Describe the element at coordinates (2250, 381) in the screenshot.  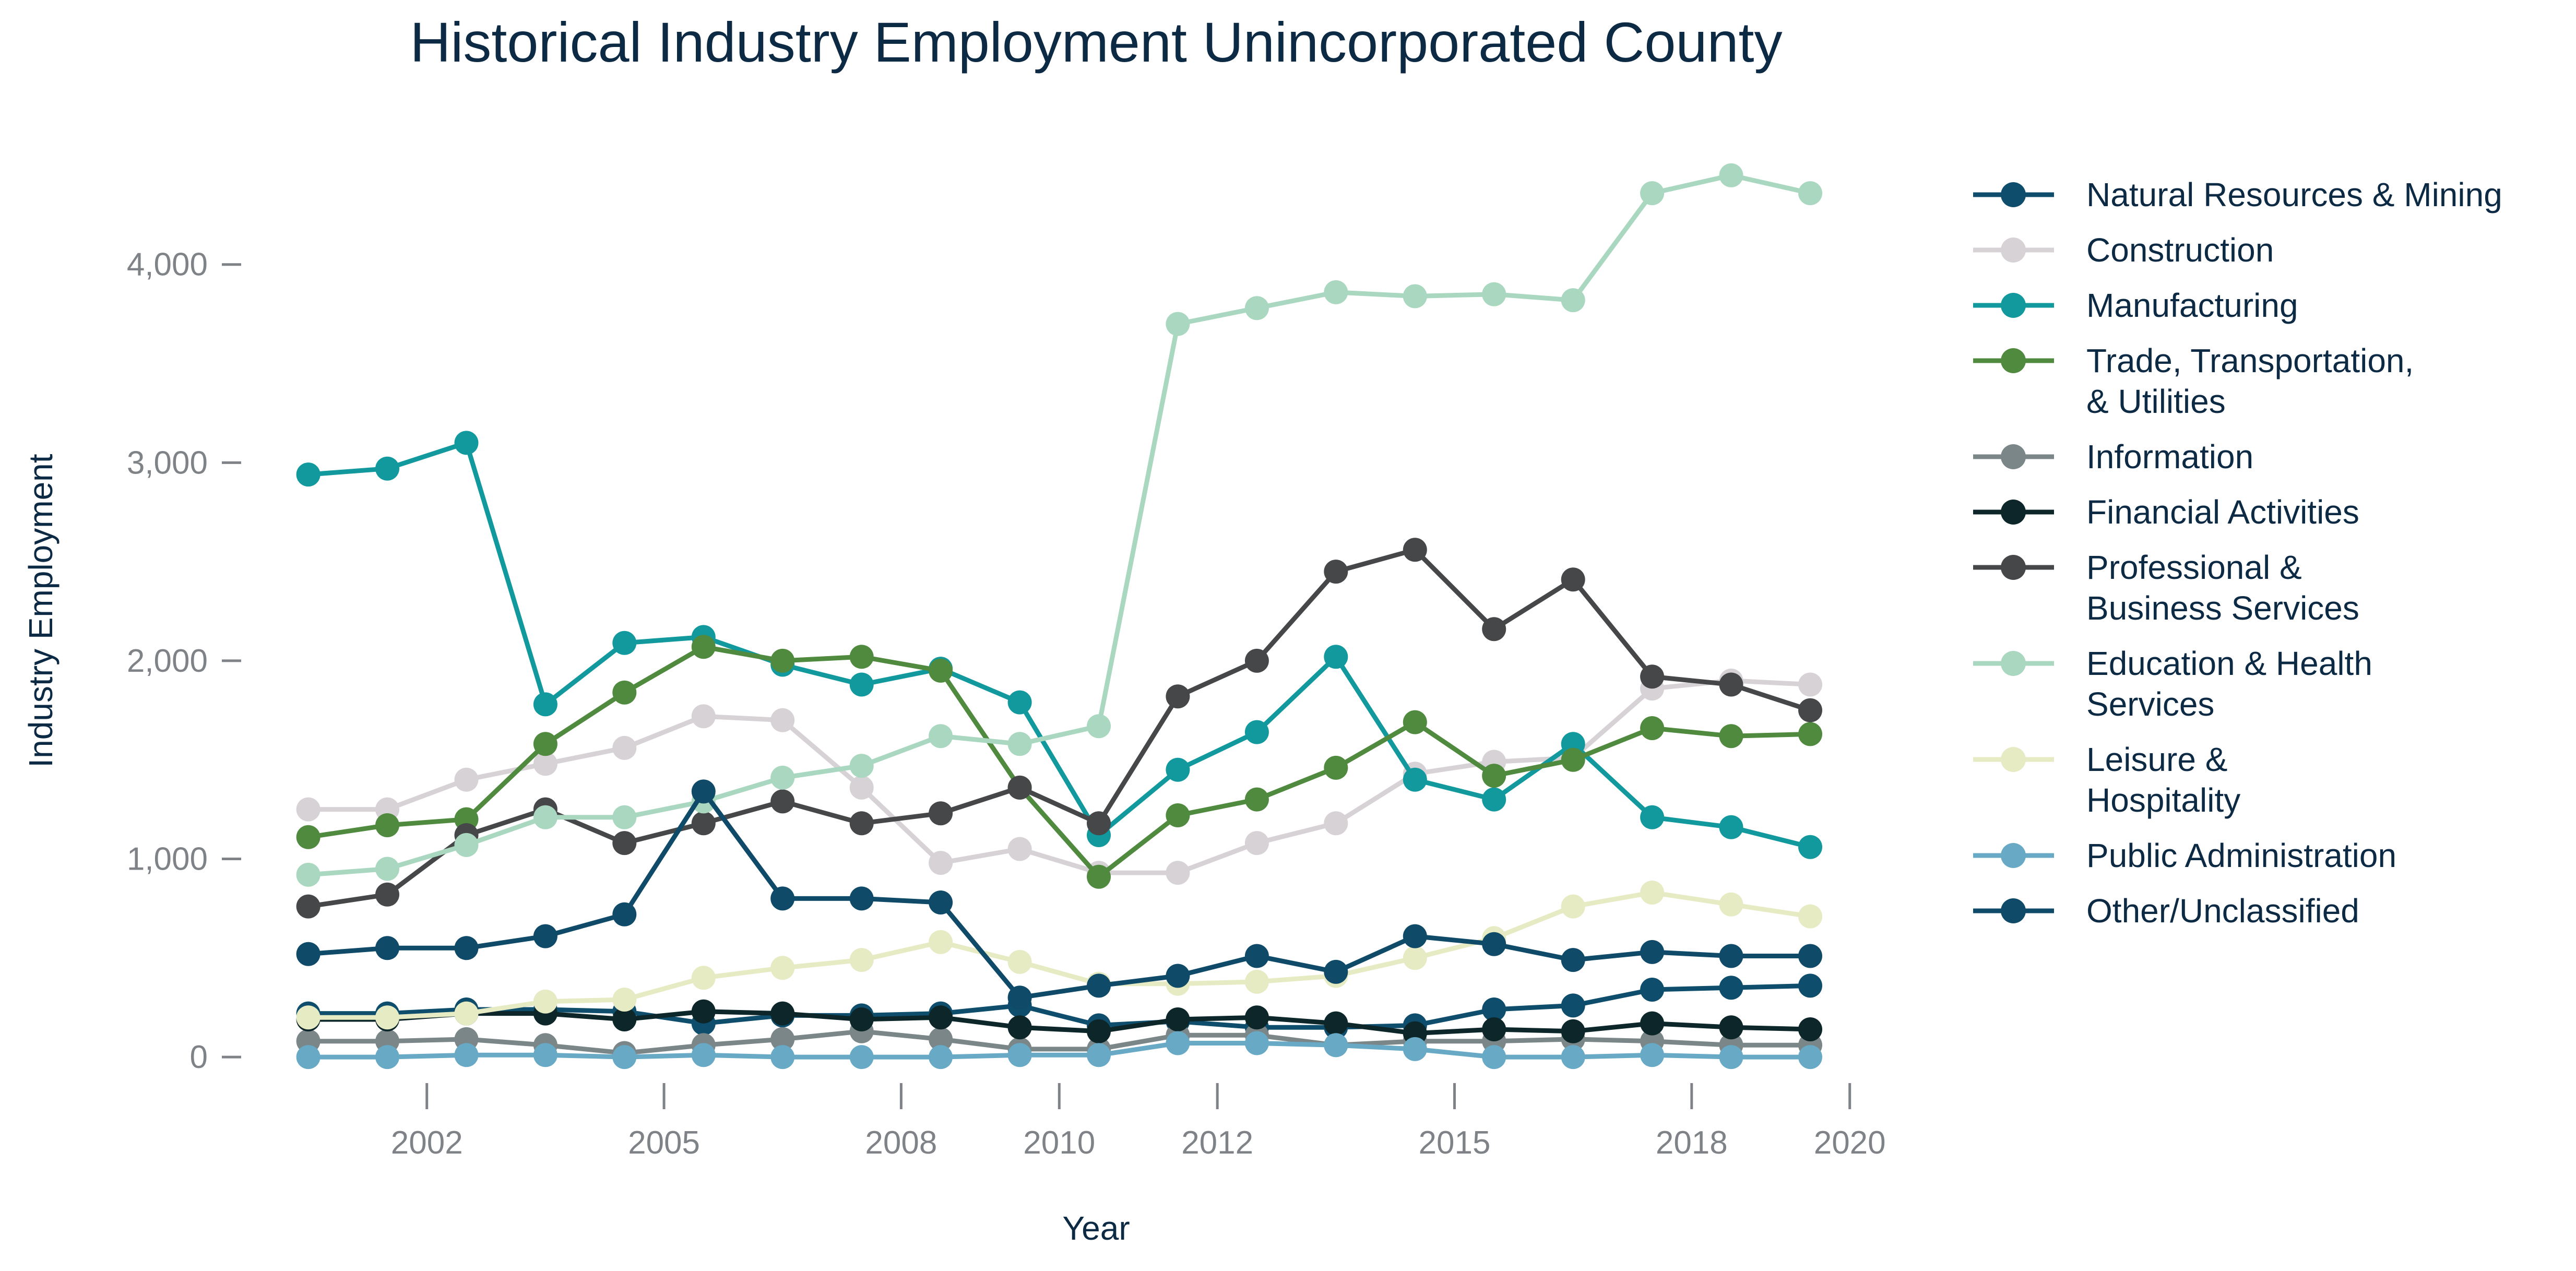
I see `legend-label: Trade, Transportation, & Utilities` at that location.